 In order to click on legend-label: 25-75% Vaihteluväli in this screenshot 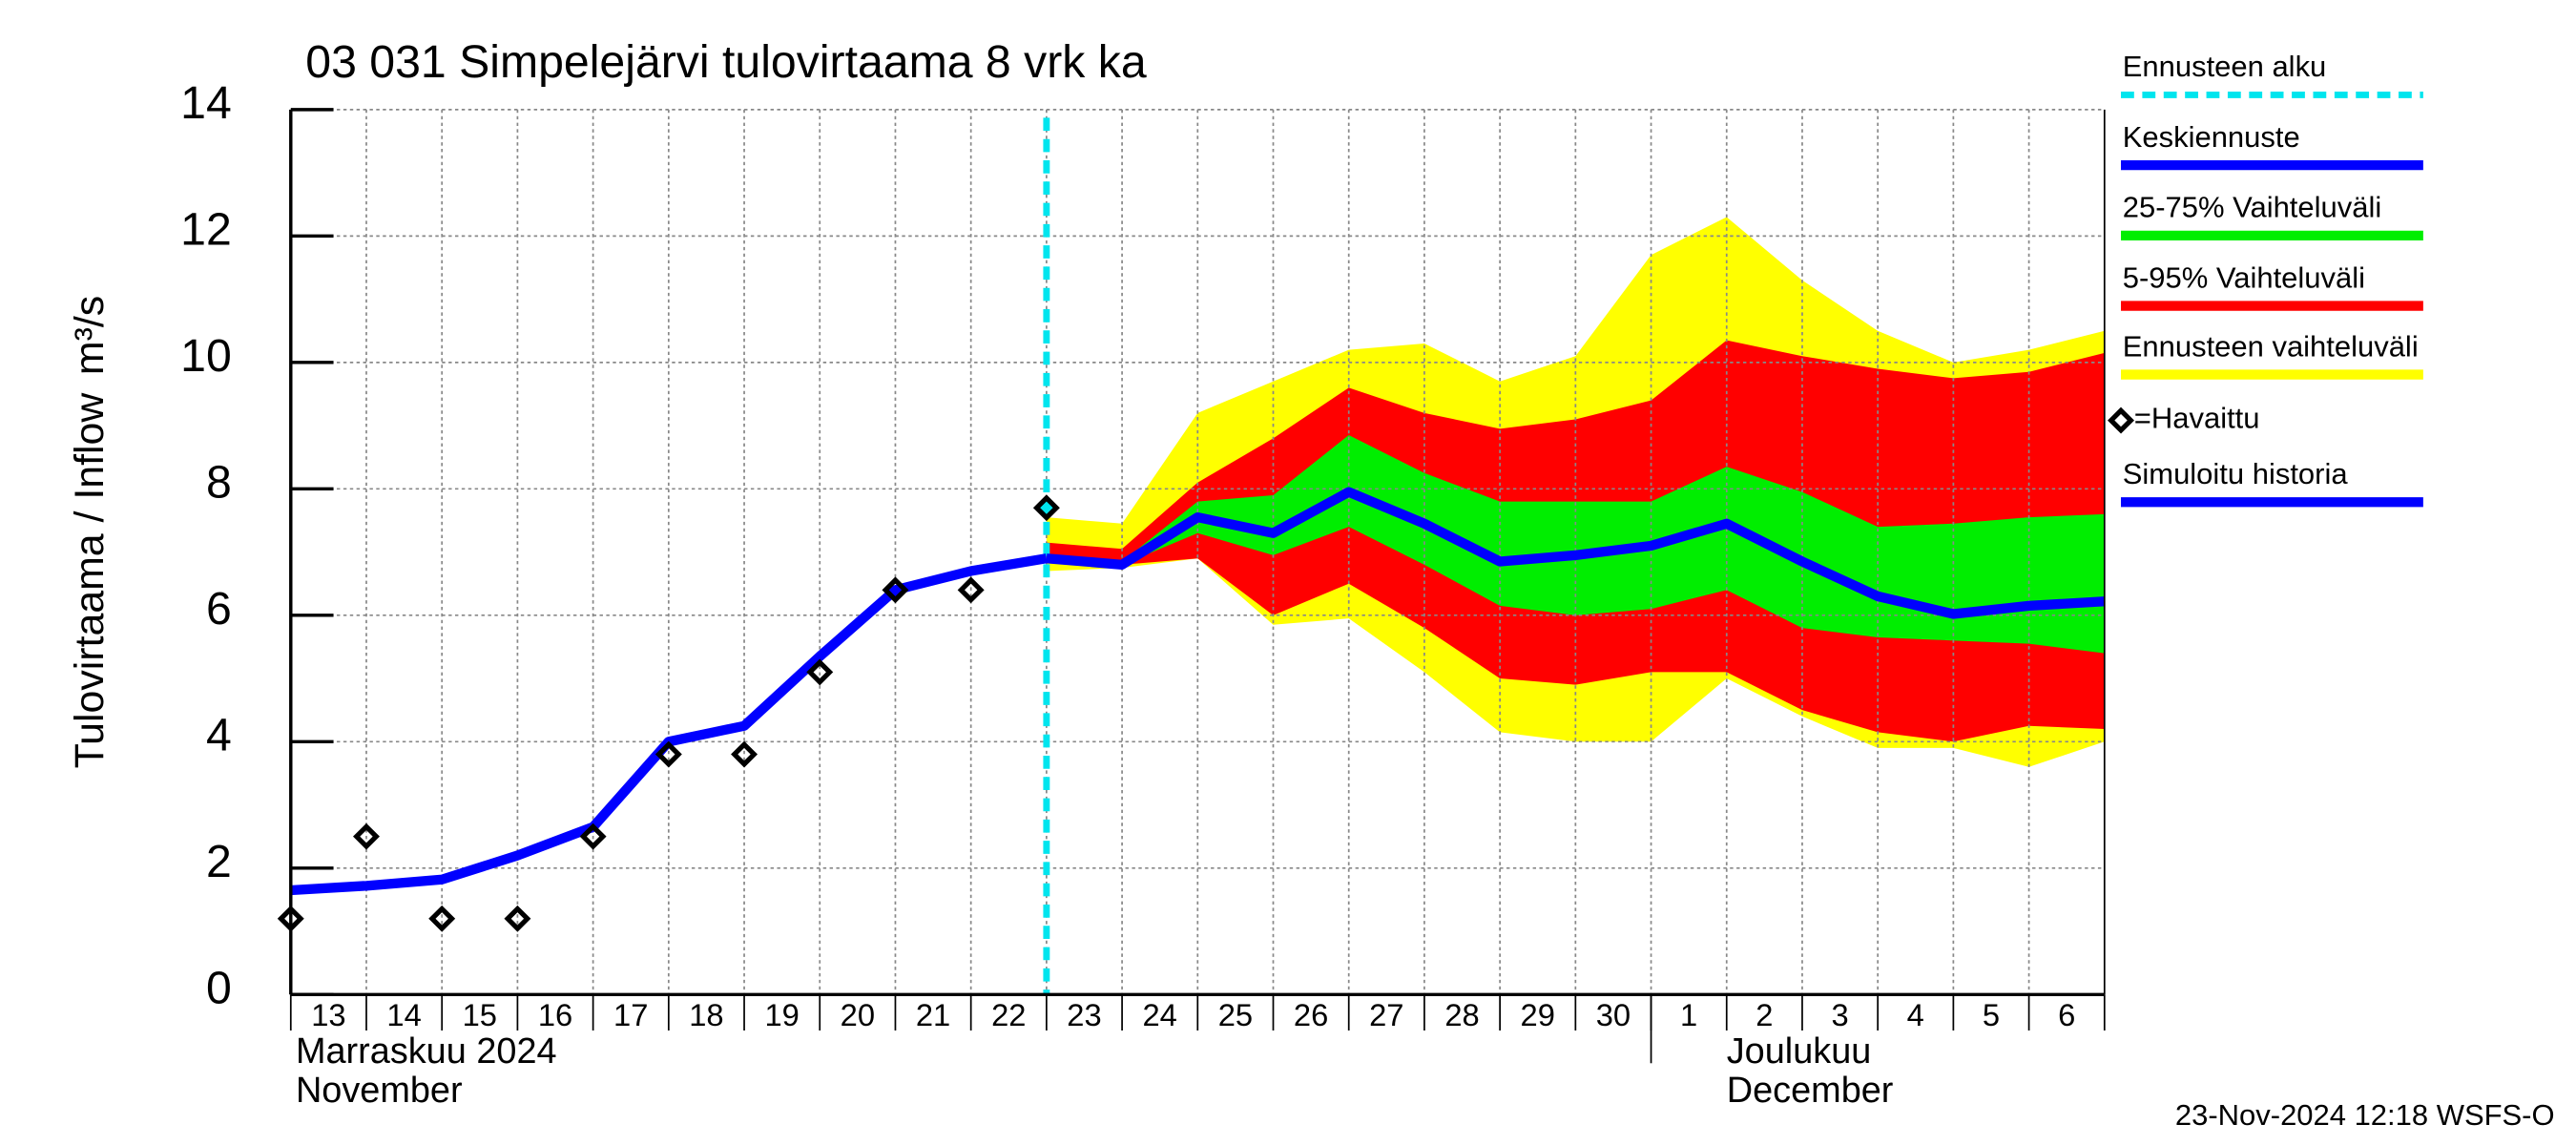, I will do `click(2252, 207)`.